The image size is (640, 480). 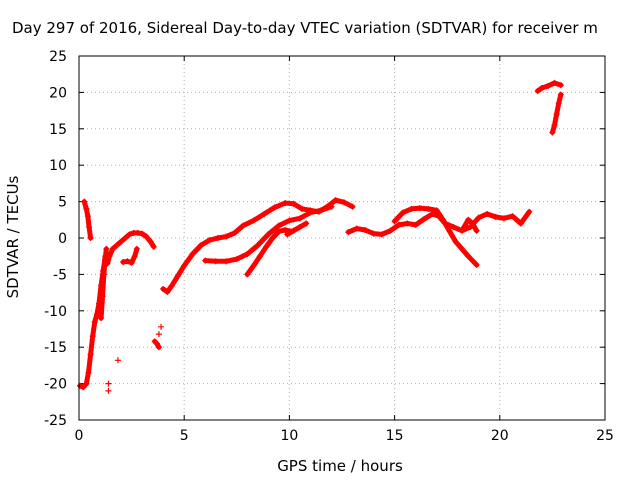 What do you see at coordinates (58, 130) in the screenshot?
I see `y-tick-label: 15` at bounding box center [58, 130].